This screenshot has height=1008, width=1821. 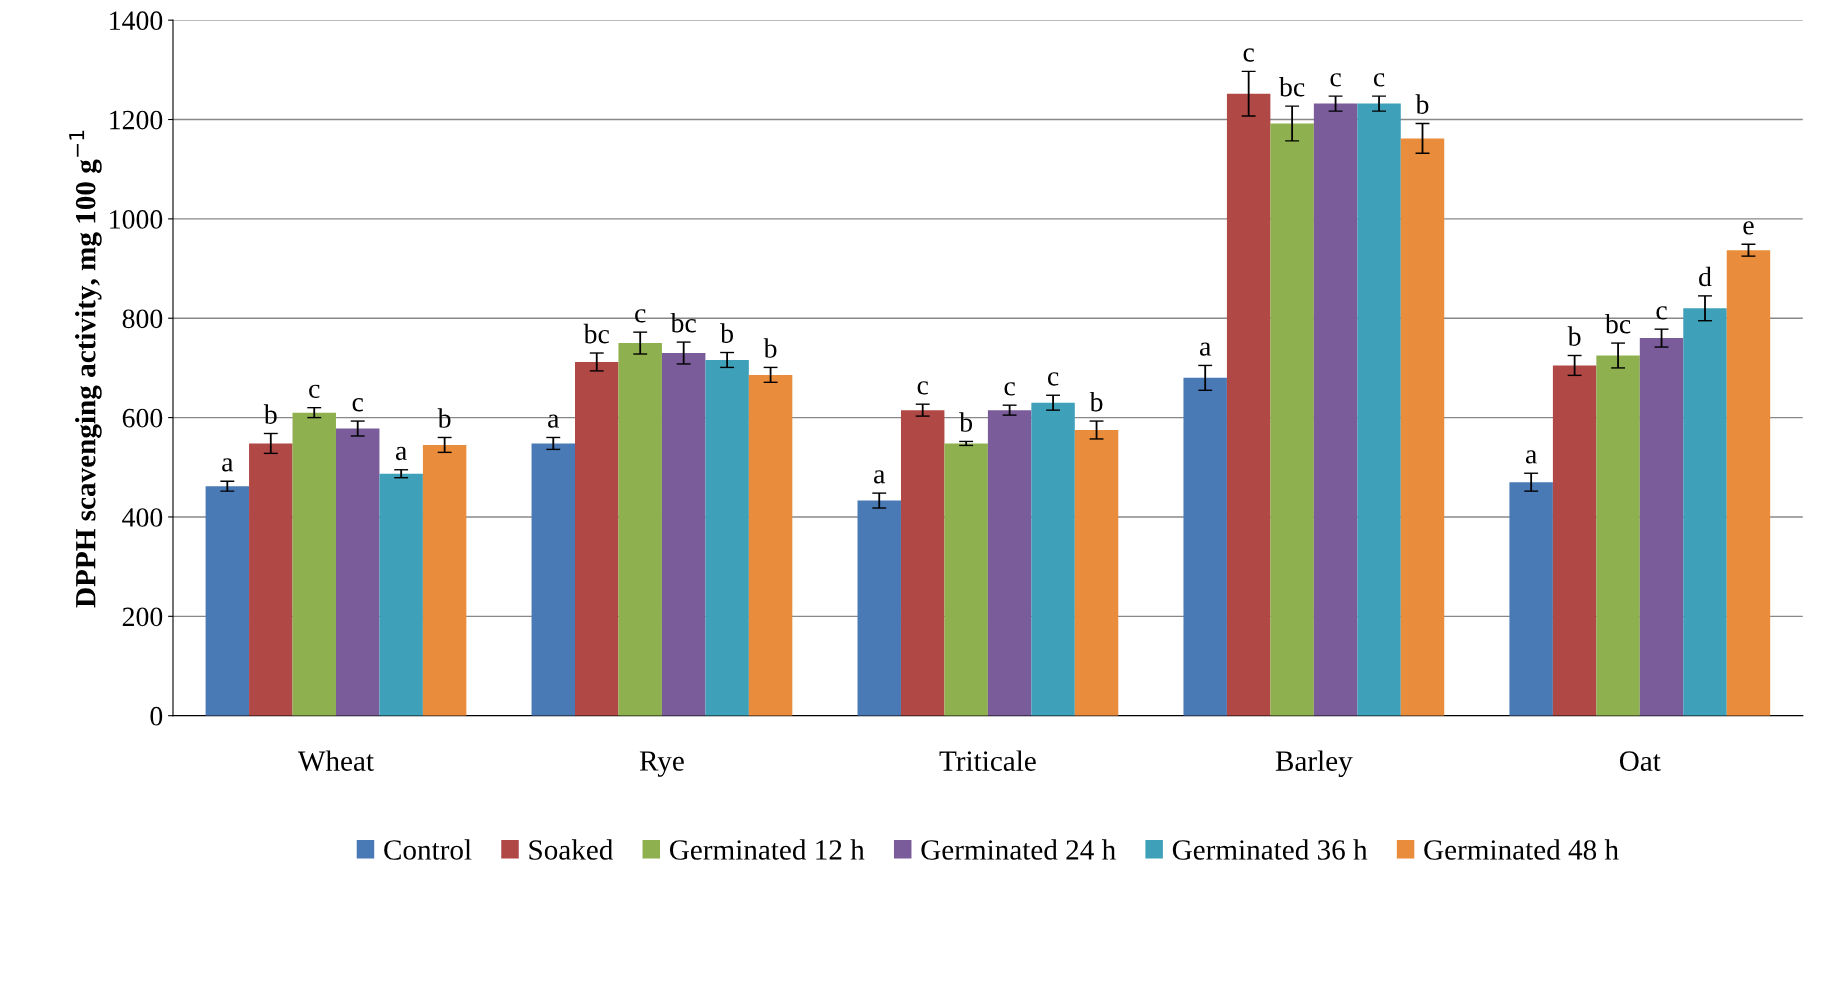 I want to click on y-tick-label: 1400, so click(x=136, y=21).